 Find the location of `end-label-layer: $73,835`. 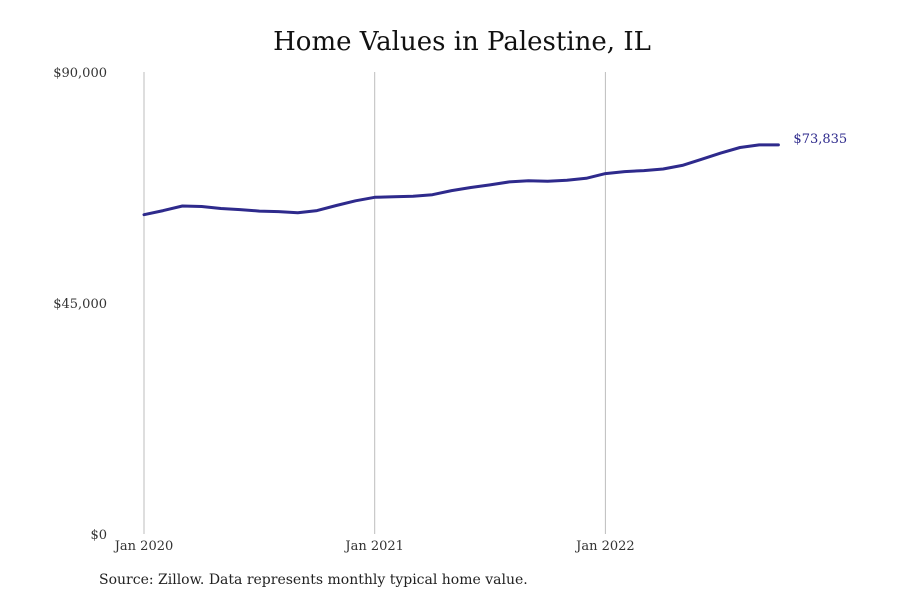

end-label-layer: $73,835 is located at coordinates (820, 139).